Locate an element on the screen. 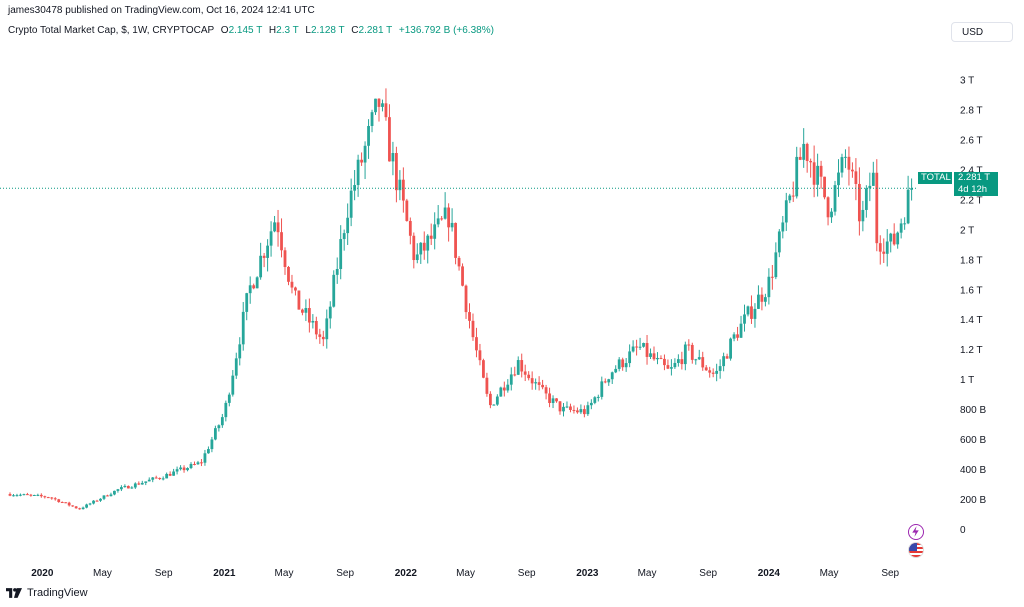 This screenshot has width=1024, height=607. countdown-badge: 4d 12h is located at coordinates (976, 190).